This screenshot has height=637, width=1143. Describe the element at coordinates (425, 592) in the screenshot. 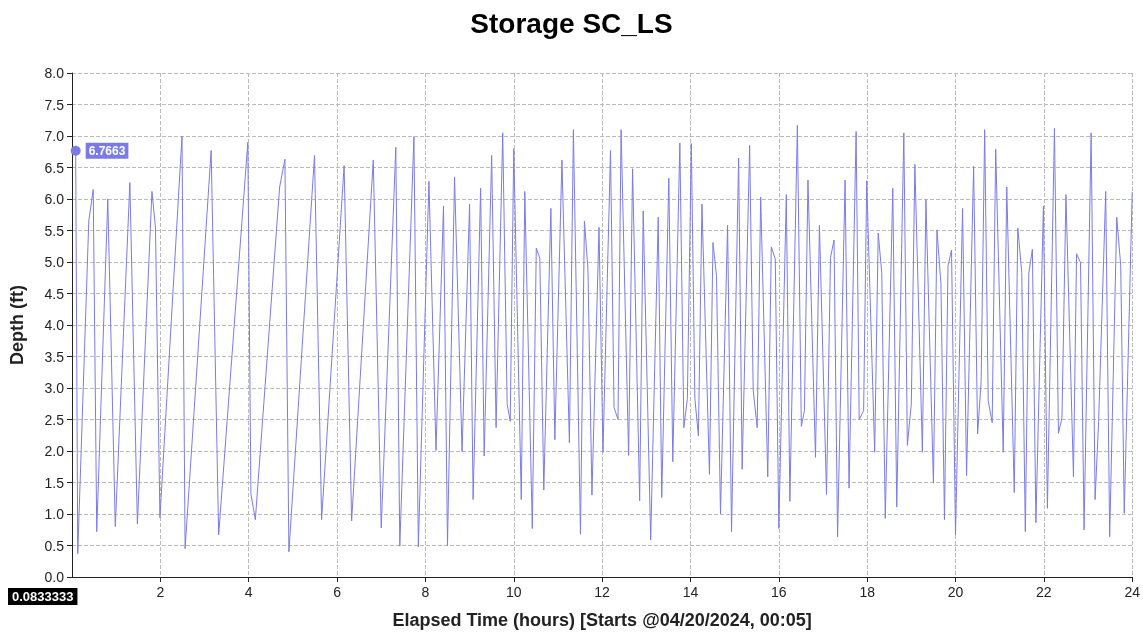

I see `x-tick-label: 8` at that location.